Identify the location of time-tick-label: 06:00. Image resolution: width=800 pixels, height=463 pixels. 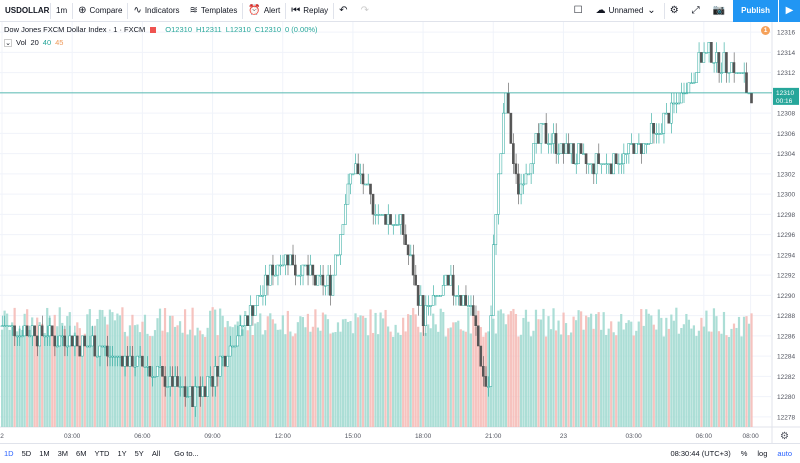
(704, 436).